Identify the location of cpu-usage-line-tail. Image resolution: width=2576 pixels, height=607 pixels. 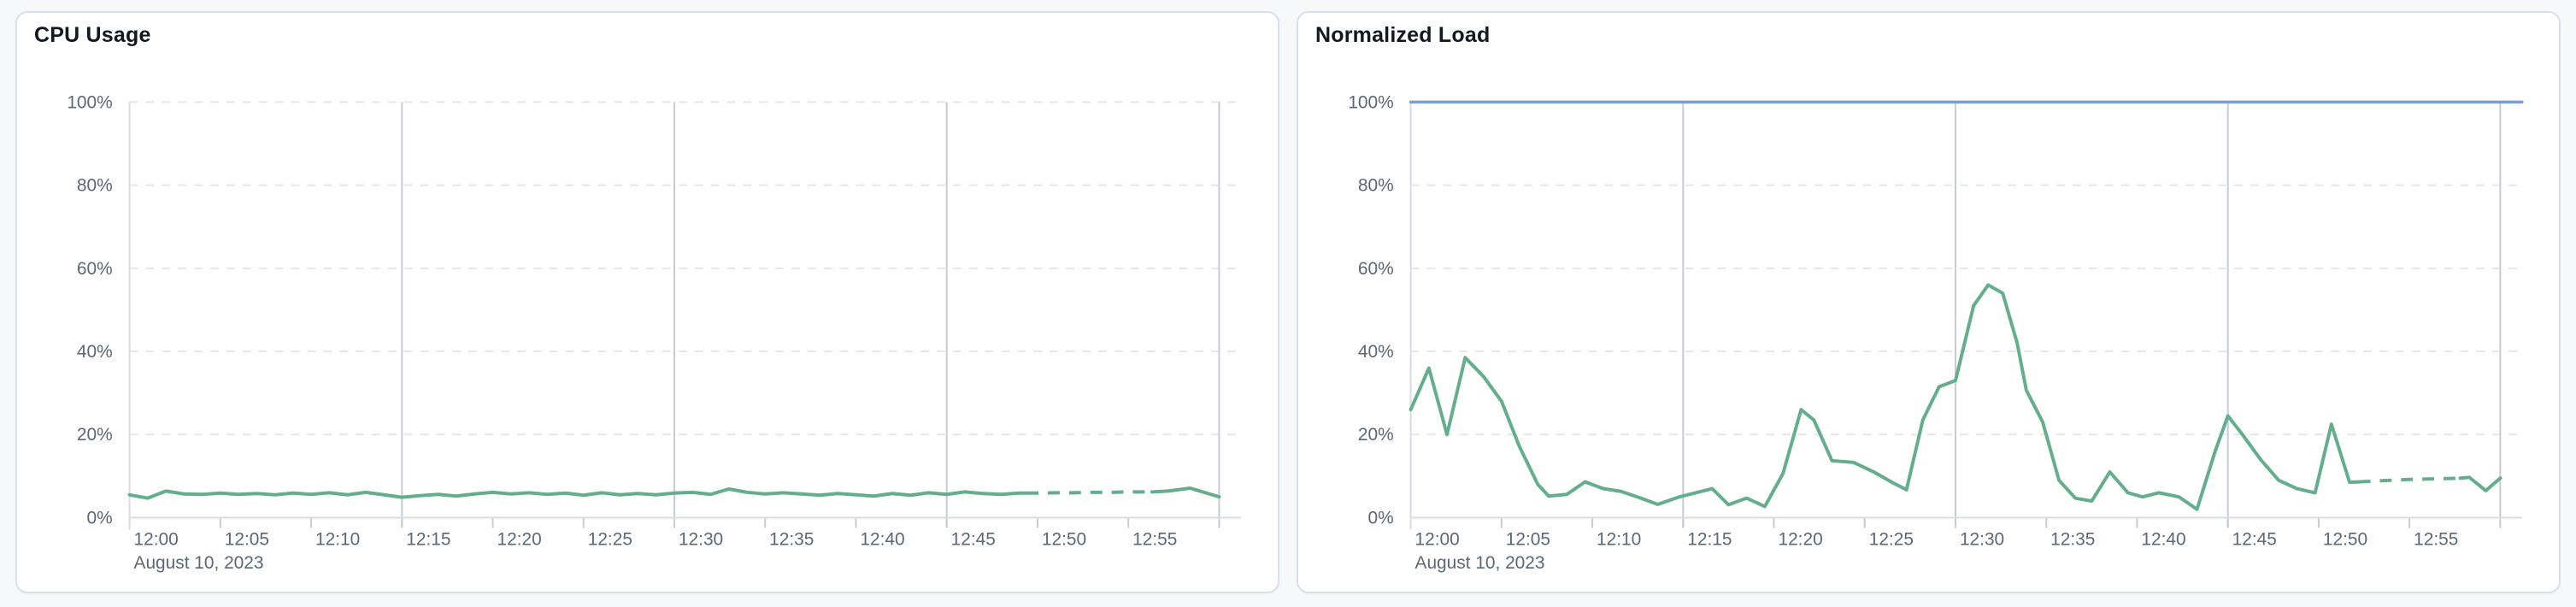
(1185, 492).